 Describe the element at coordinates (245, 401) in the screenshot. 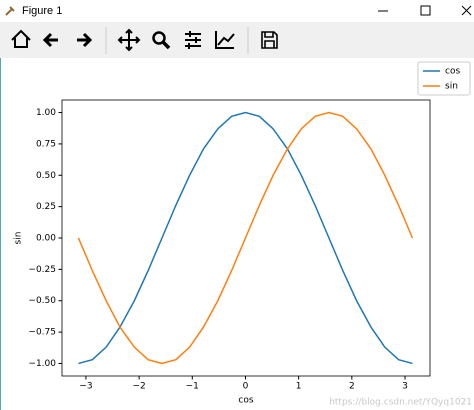

I see `x-axis-label: cos` at that location.